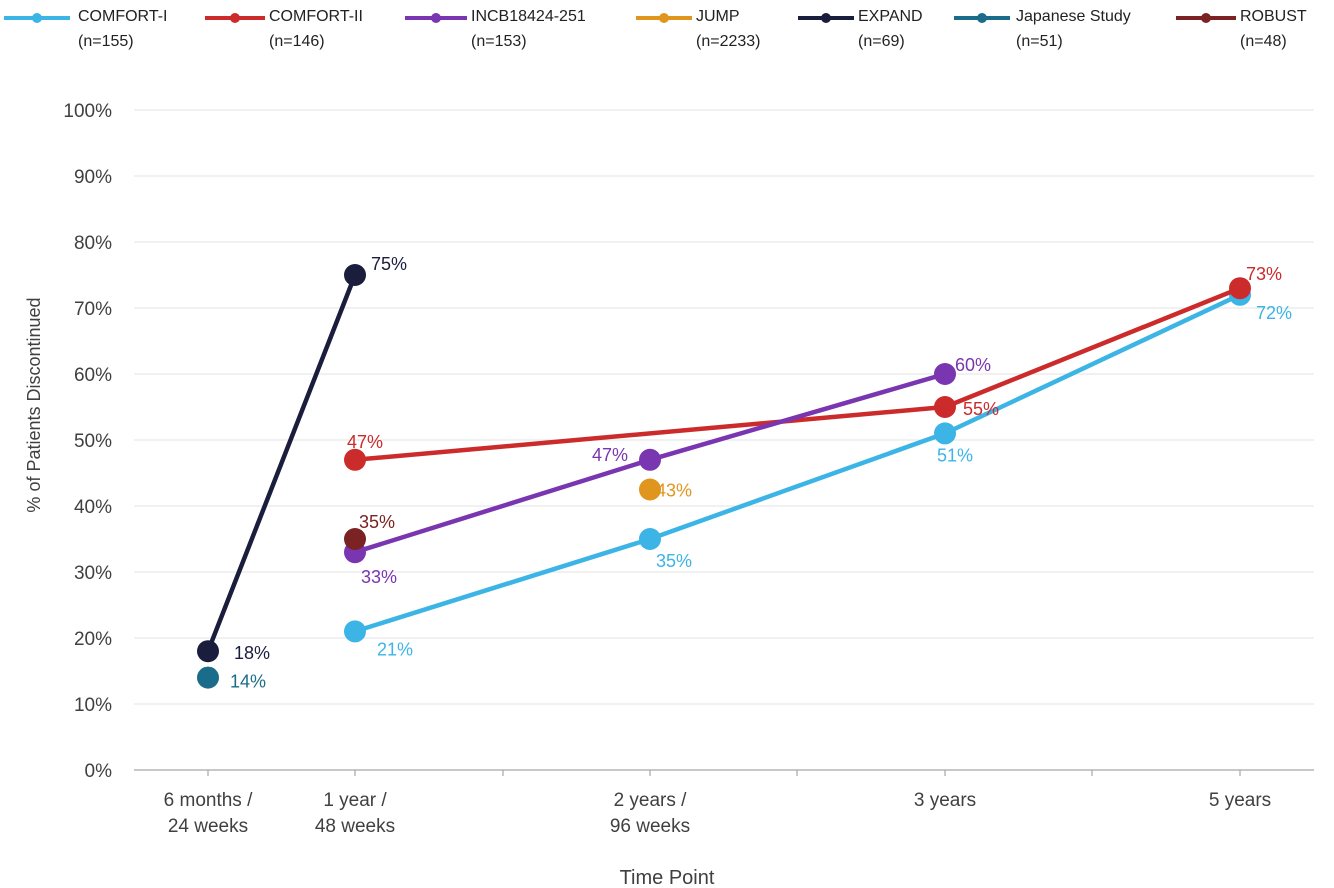 The height and width of the screenshot is (888, 1334). I want to click on legend-label: COMFORT-I, so click(123, 16).